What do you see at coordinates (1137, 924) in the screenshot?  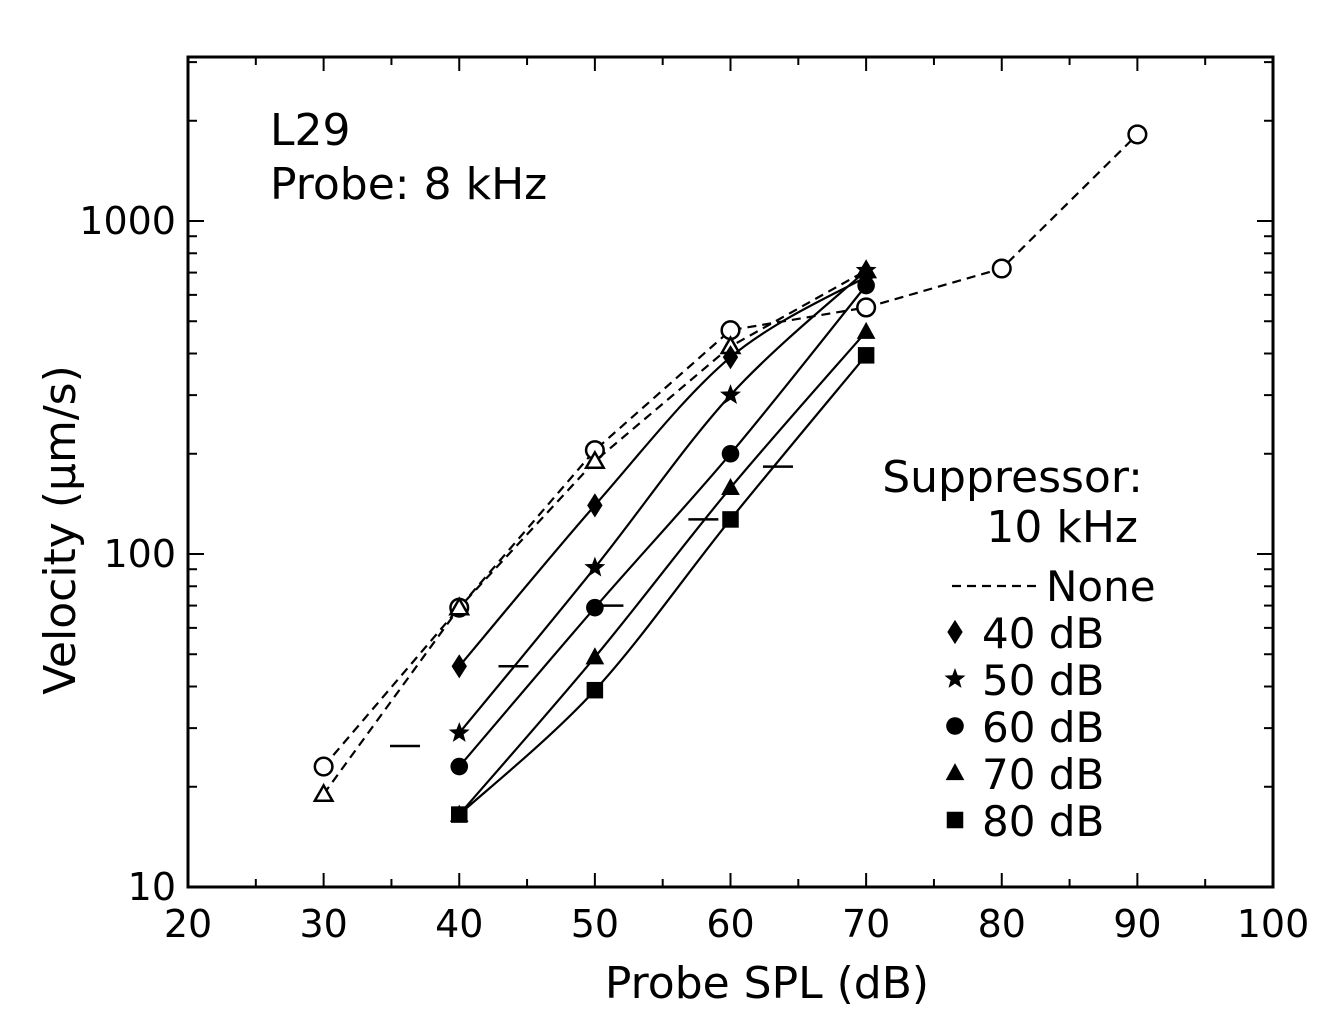 I see `x-tick-label: 90` at bounding box center [1137, 924].